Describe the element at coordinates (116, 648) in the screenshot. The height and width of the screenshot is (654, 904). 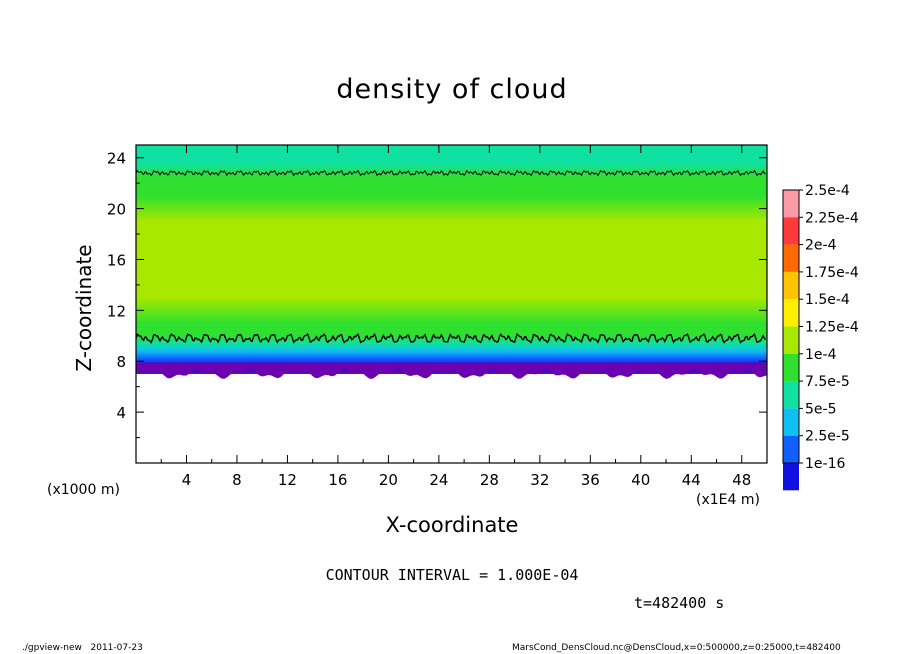
I see `footer-date: 2011-07-23` at that location.